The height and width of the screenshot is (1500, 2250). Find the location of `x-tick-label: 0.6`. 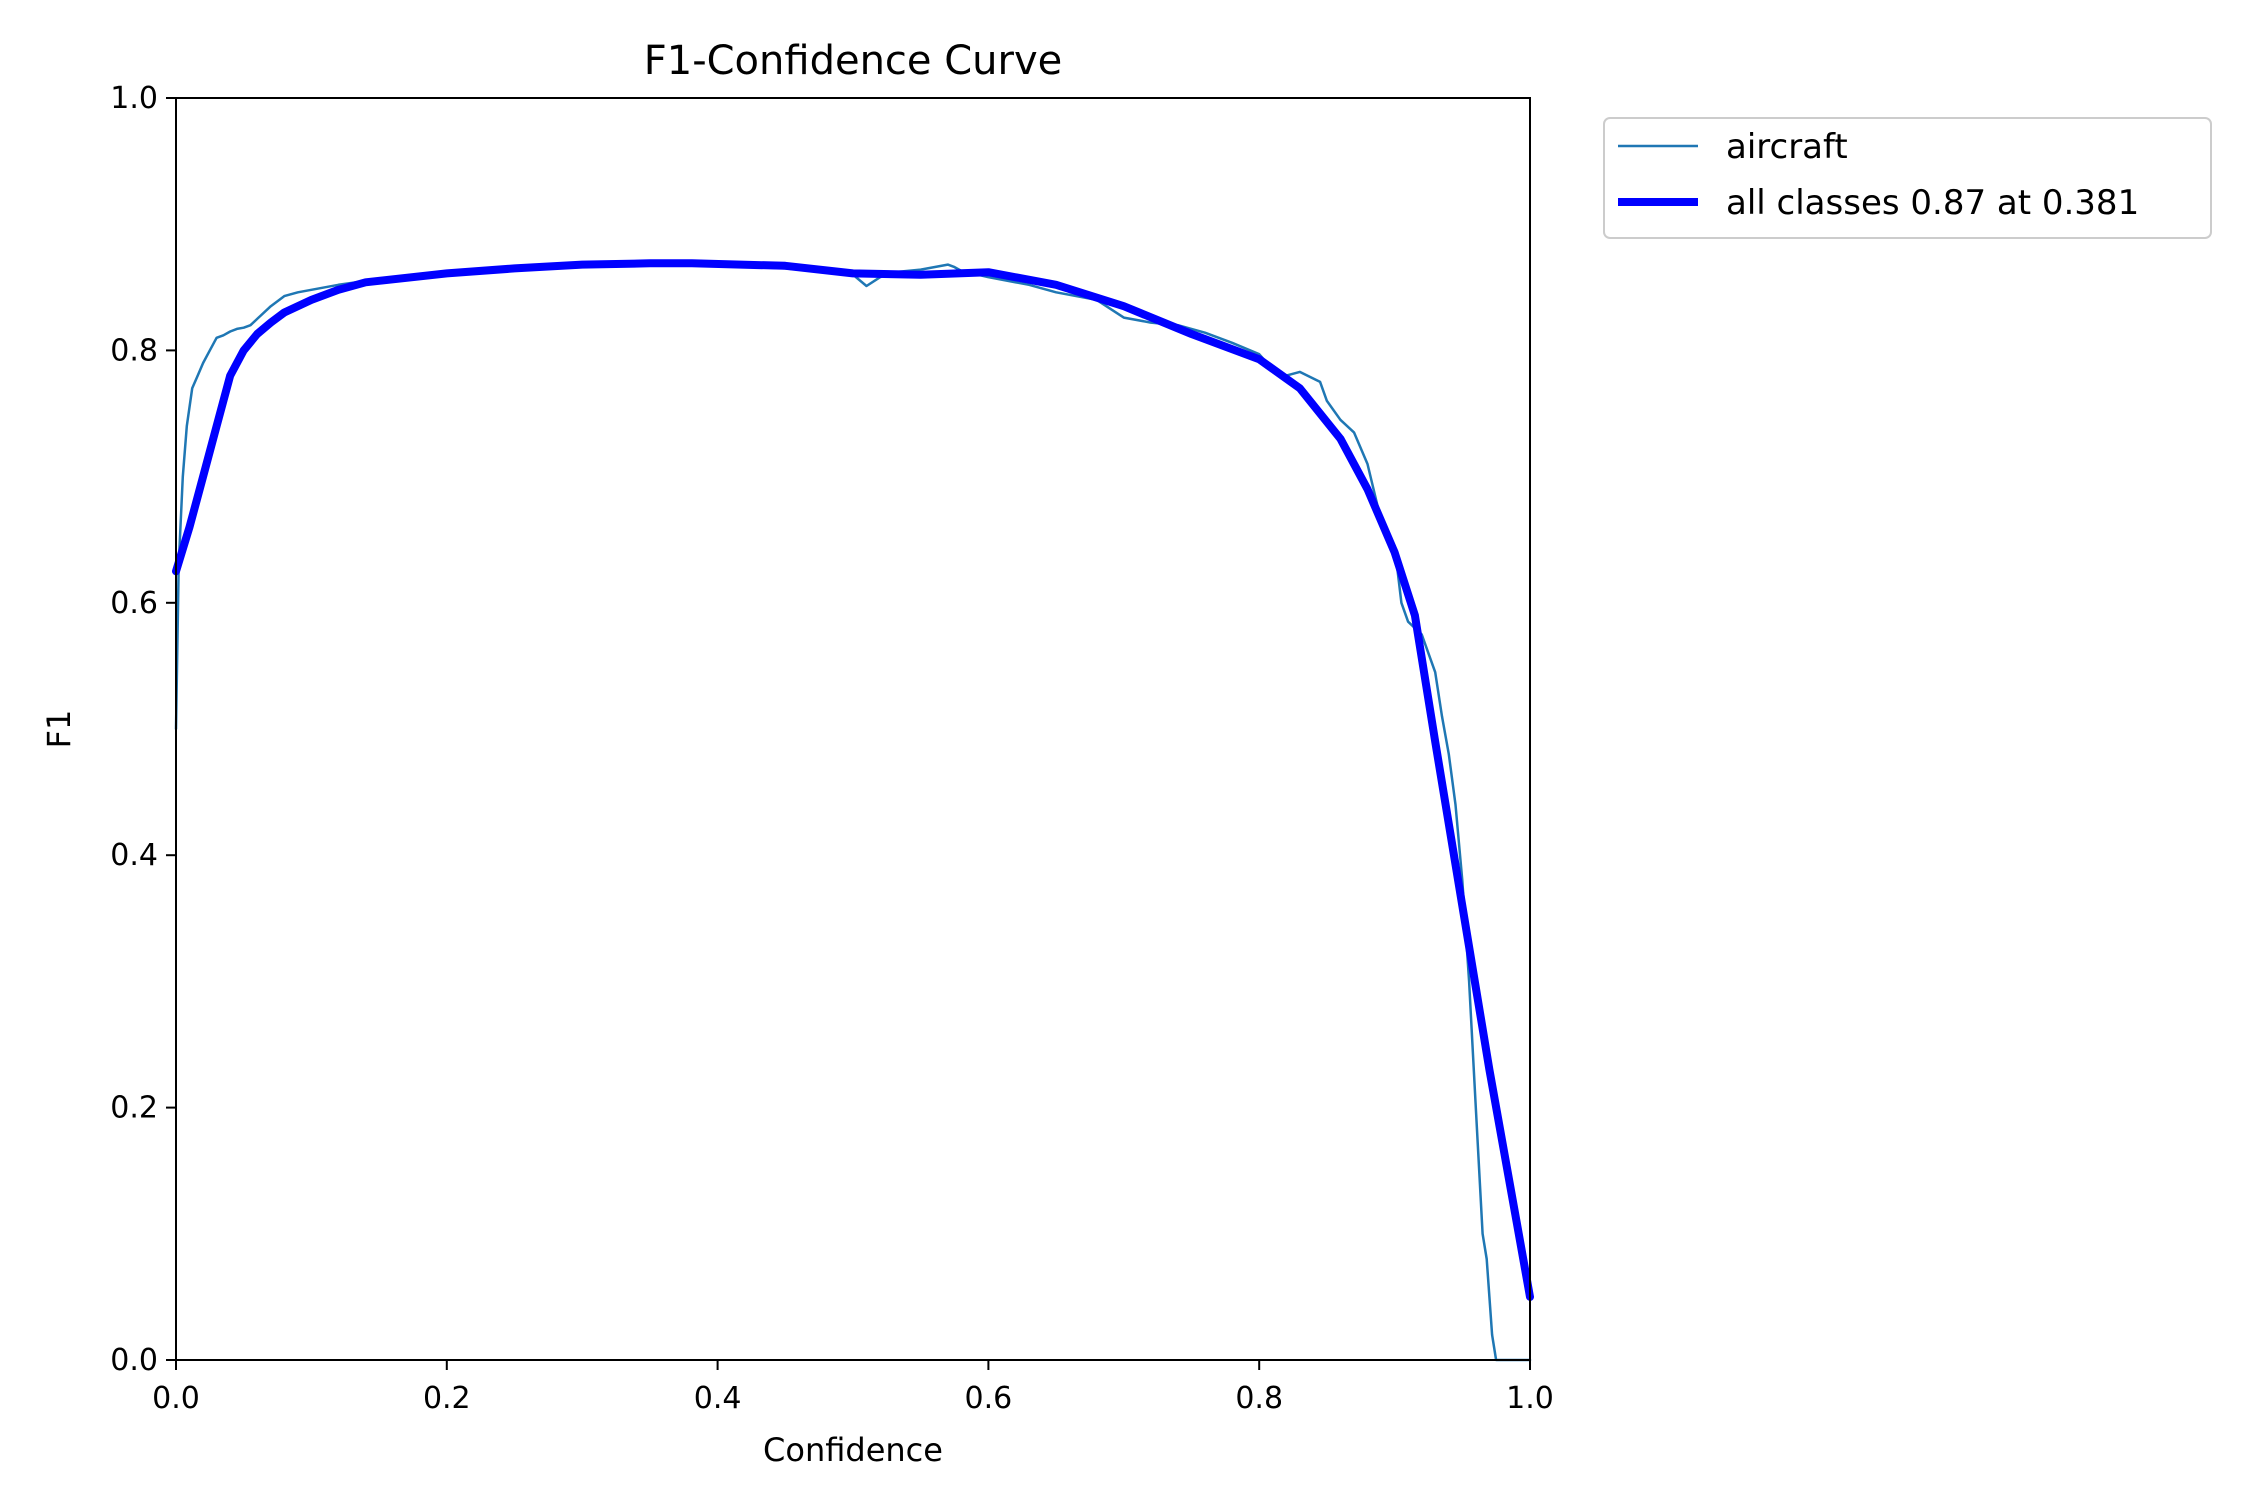

x-tick-label: 0.6 is located at coordinates (989, 1398).